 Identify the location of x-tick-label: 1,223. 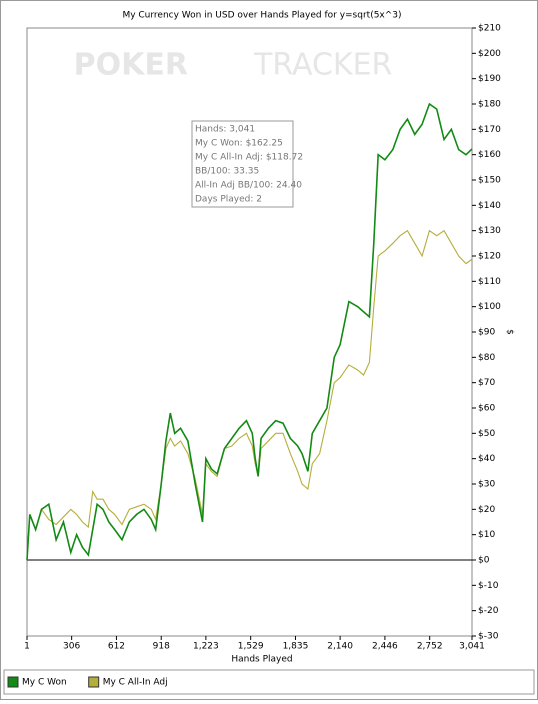
(206, 647).